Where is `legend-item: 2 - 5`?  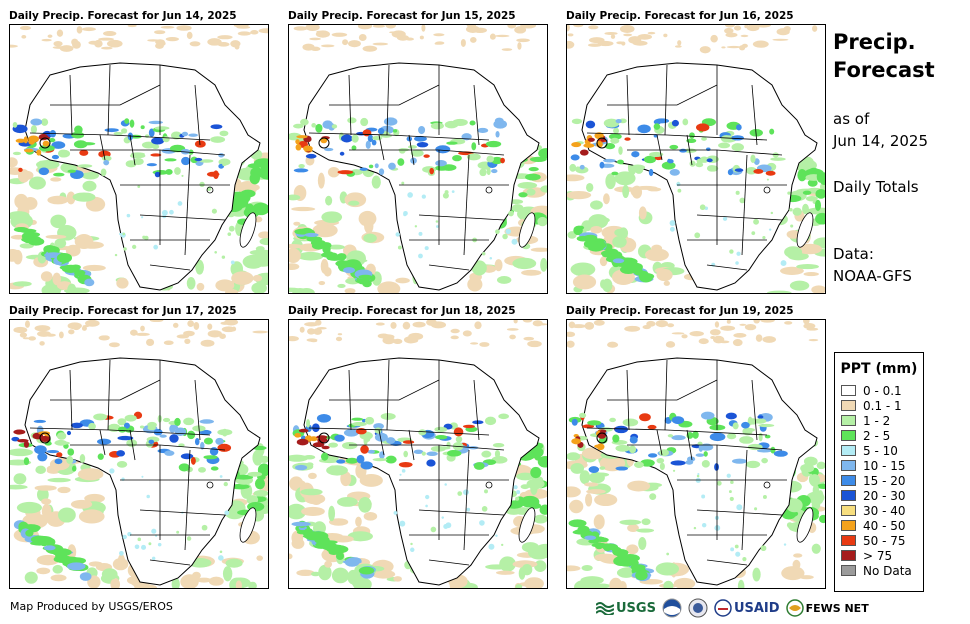 legend-item: 2 - 5 is located at coordinates (882, 435).